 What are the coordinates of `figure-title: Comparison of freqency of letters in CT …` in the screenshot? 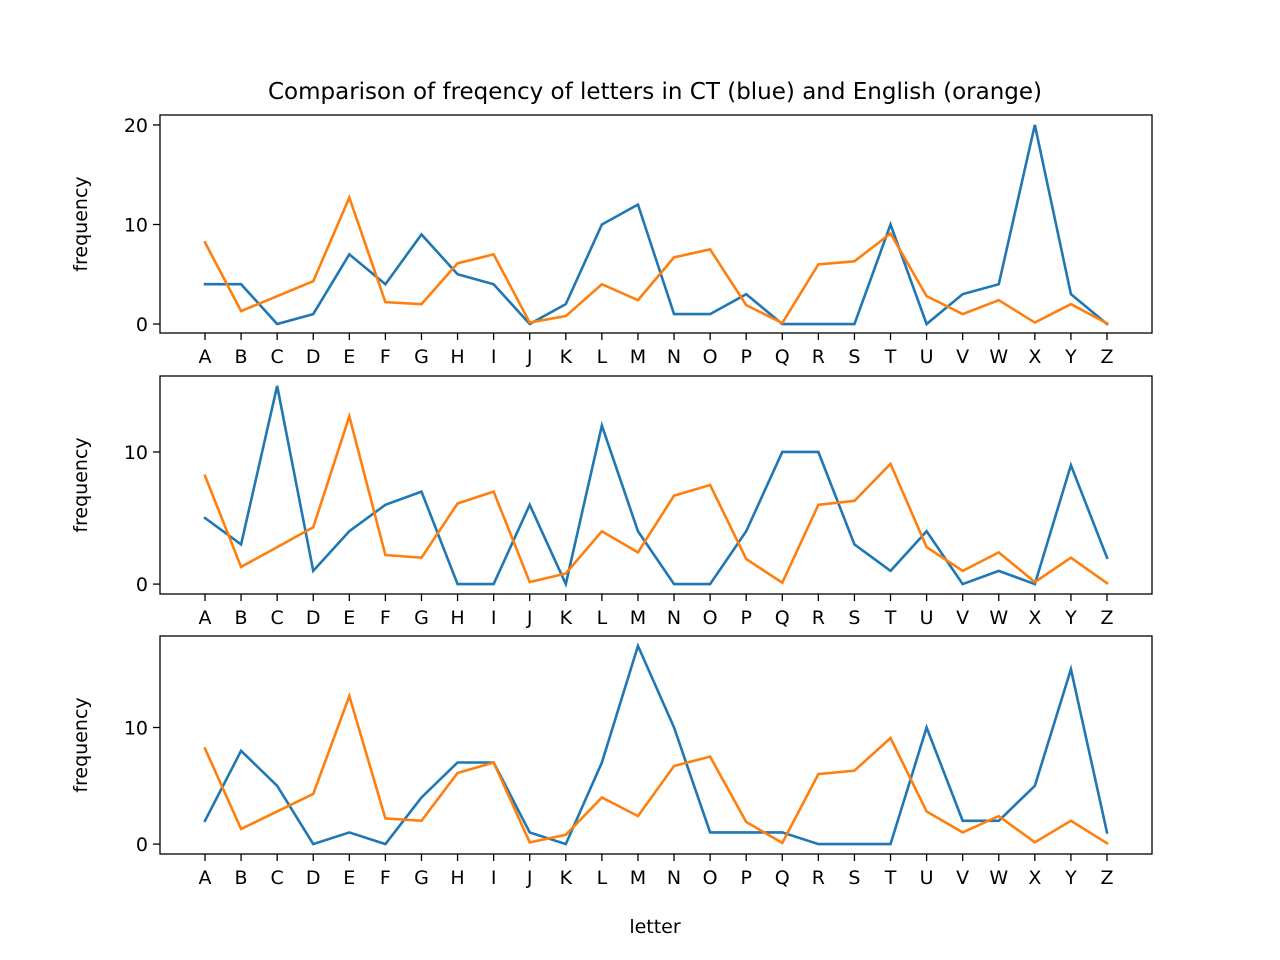 It's located at (655, 92).